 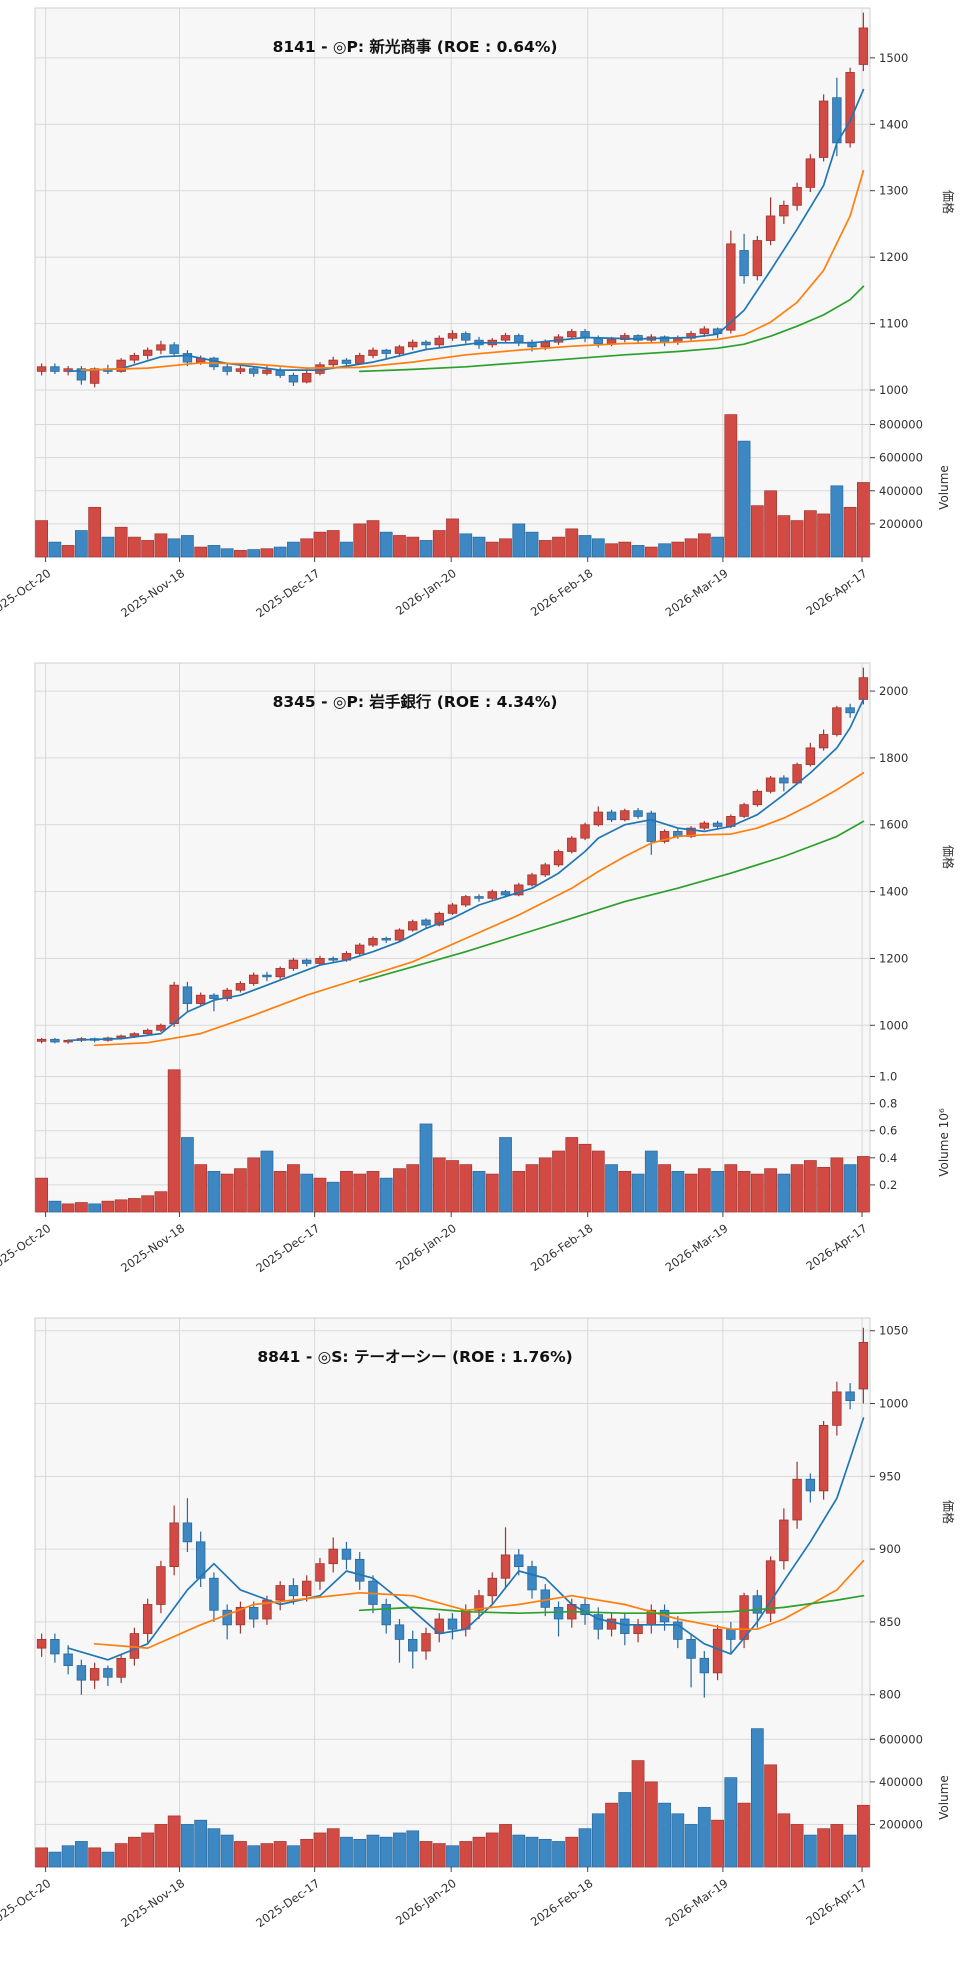 I want to click on date-tick-label: 2025-Oct-20, so click(x=26, y=1902).